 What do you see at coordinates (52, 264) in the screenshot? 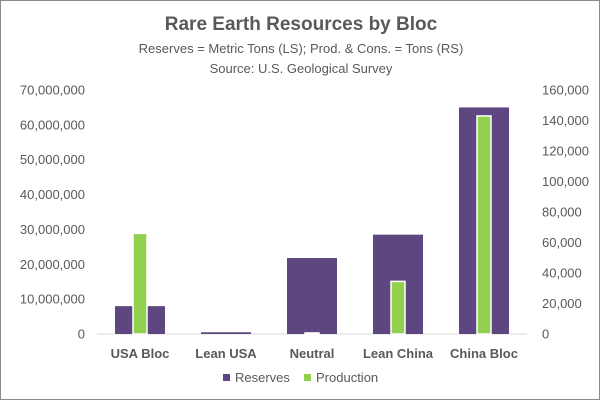
I see `left-tick-label: 20,000,000` at bounding box center [52, 264].